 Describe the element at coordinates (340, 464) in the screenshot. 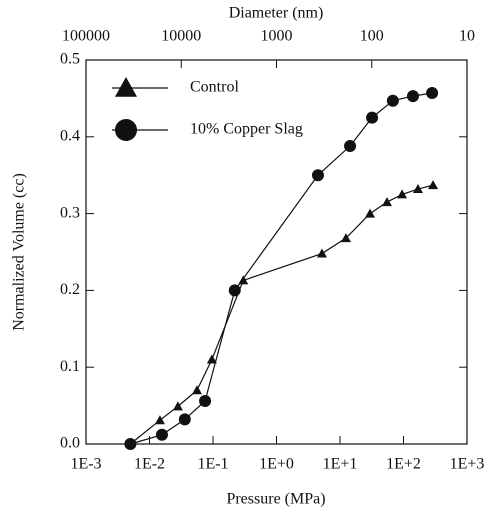

I see `x-tick-label: 1E+1` at that location.